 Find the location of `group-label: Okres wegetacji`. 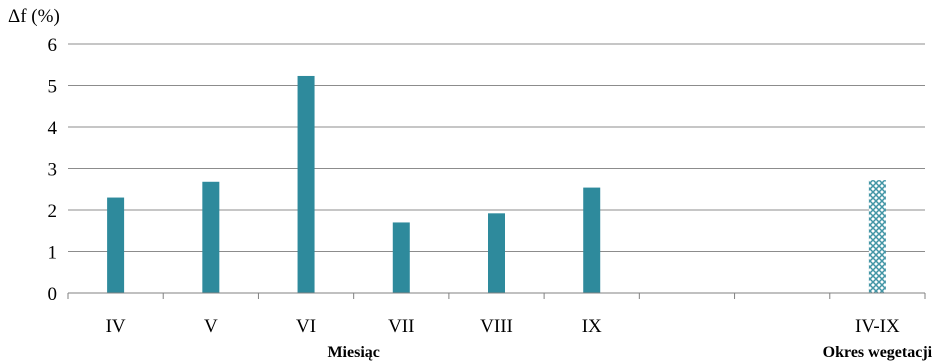

group-label: Okres wegetacji is located at coordinates (878, 352).